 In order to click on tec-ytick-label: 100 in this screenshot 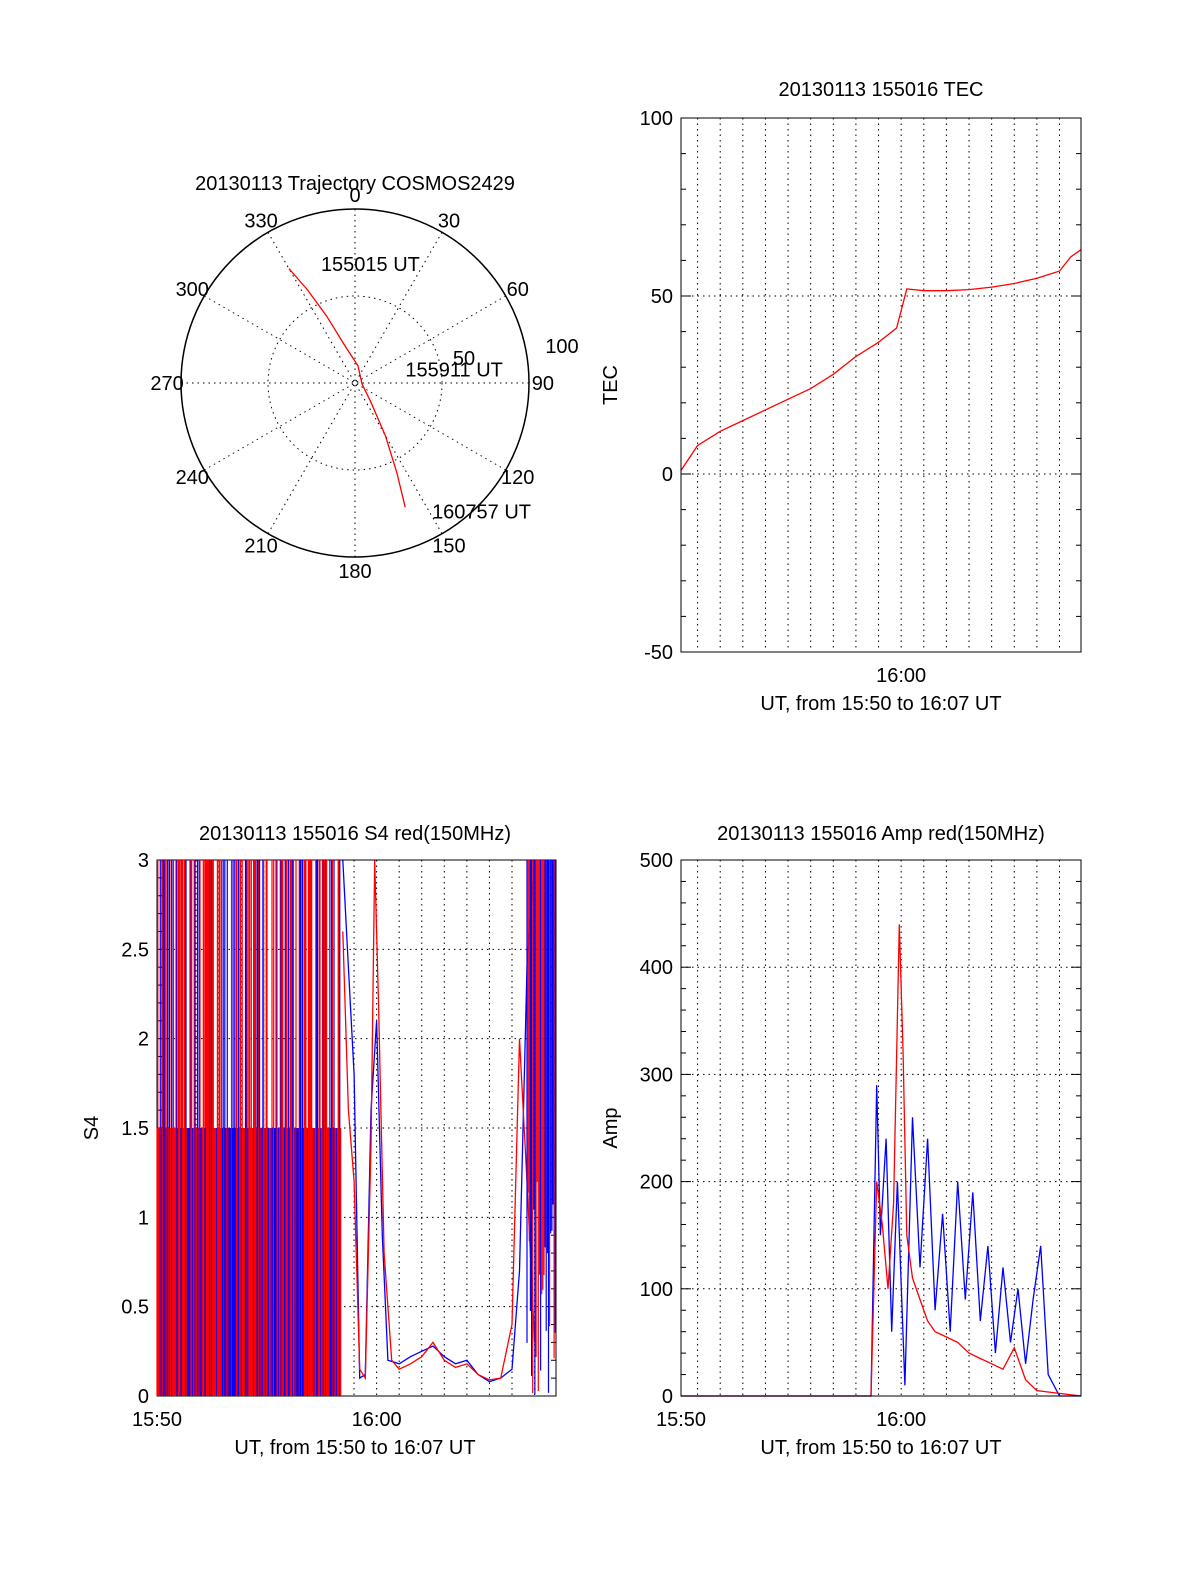, I will do `click(656, 119)`.